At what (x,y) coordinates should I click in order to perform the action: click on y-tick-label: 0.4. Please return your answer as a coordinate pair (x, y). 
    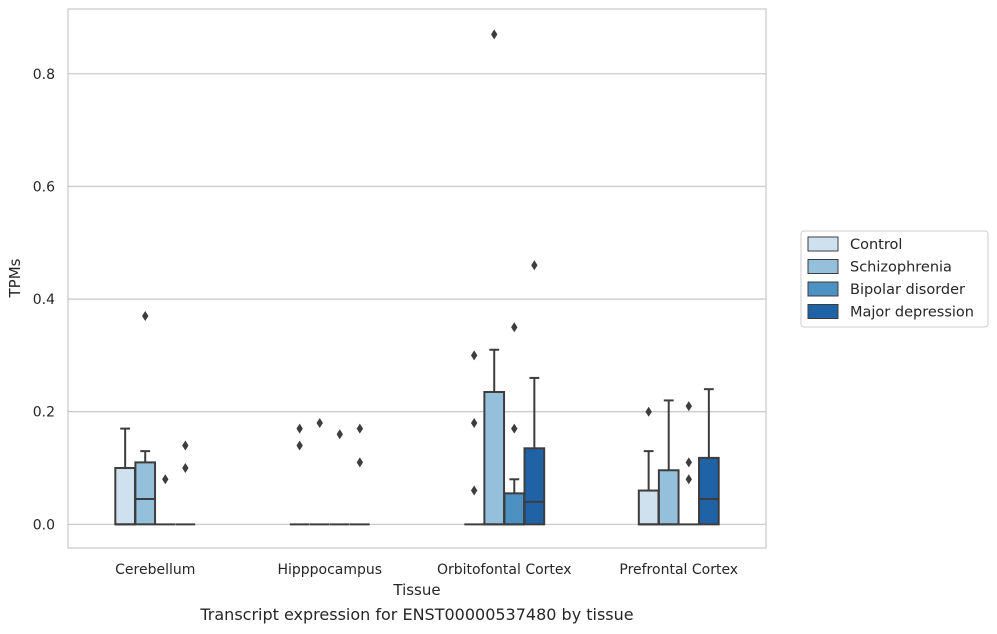
    Looking at the image, I should click on (44, 300).